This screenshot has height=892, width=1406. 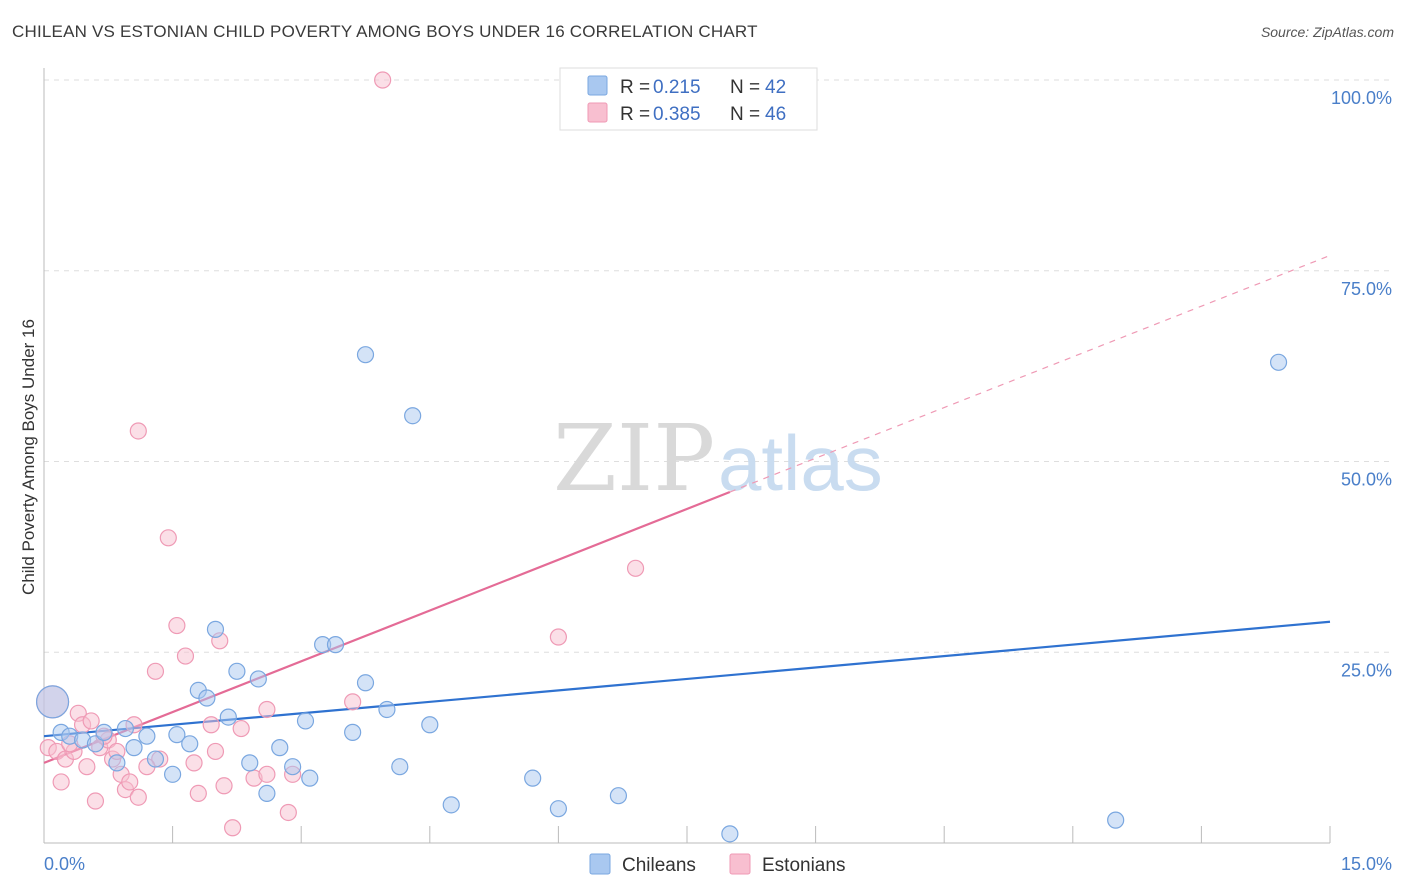 What do you see at coordinates (677, 87) in the screenshot?
I see `legend-r-value-chileans: 0.215` at bounding box center [677, 87].